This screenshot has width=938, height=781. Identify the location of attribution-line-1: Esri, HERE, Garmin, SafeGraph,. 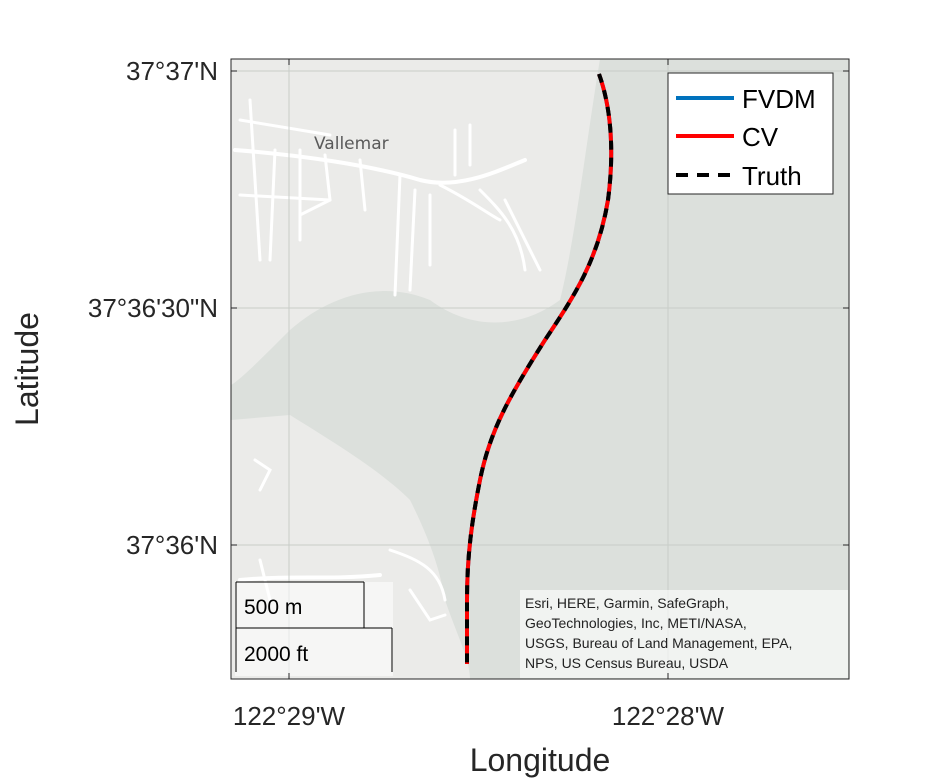
(627, 603).